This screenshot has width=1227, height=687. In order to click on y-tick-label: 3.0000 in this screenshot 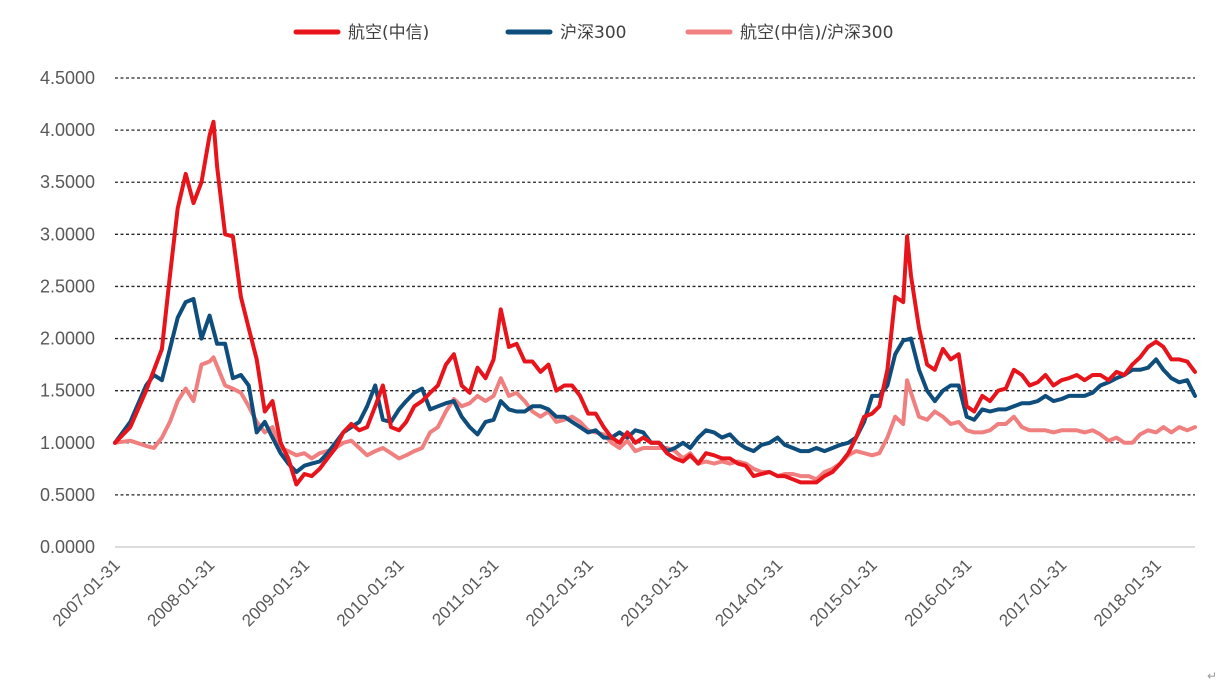, I will do `click(67, 234)`.